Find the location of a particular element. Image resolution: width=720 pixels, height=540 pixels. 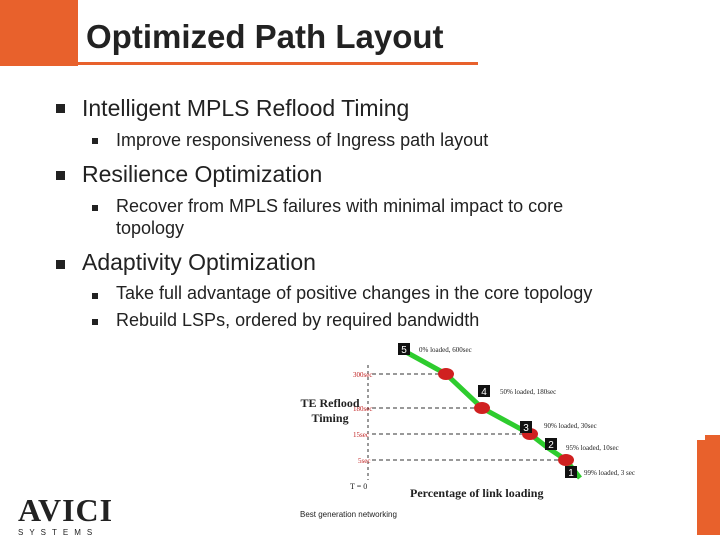

point-1-number: 1 is located at coordinates (571, 473).